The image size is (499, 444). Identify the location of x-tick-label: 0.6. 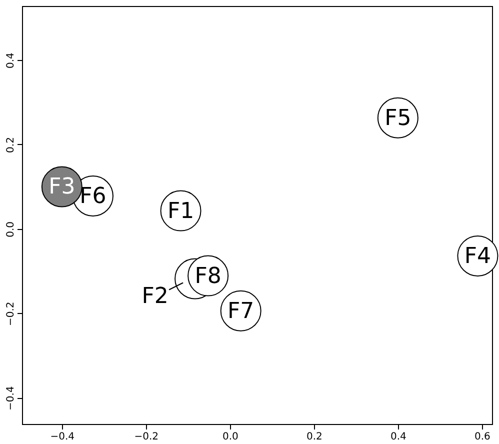
(482, 437).